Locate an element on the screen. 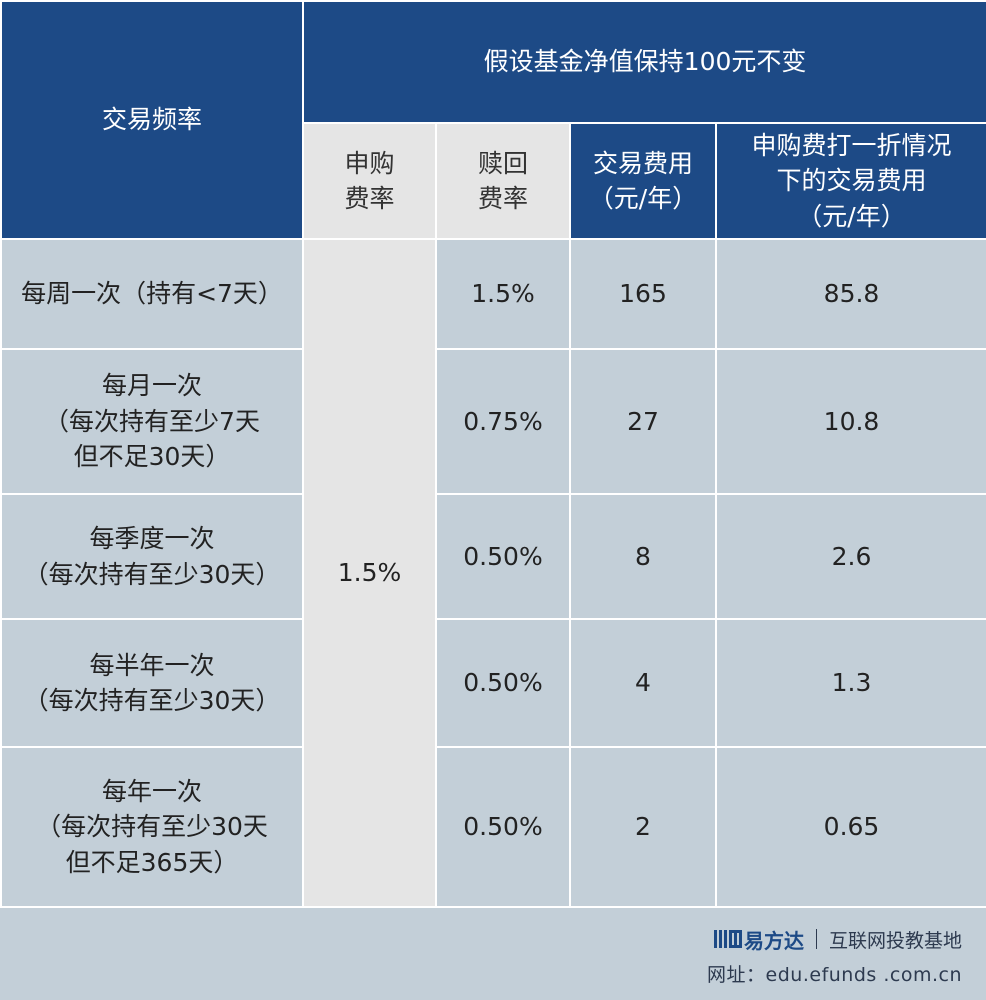 The width and height of the screenshot is (986, 1000). header-subscription-rate-line2: 费率 is located at coordinates (369, 198).